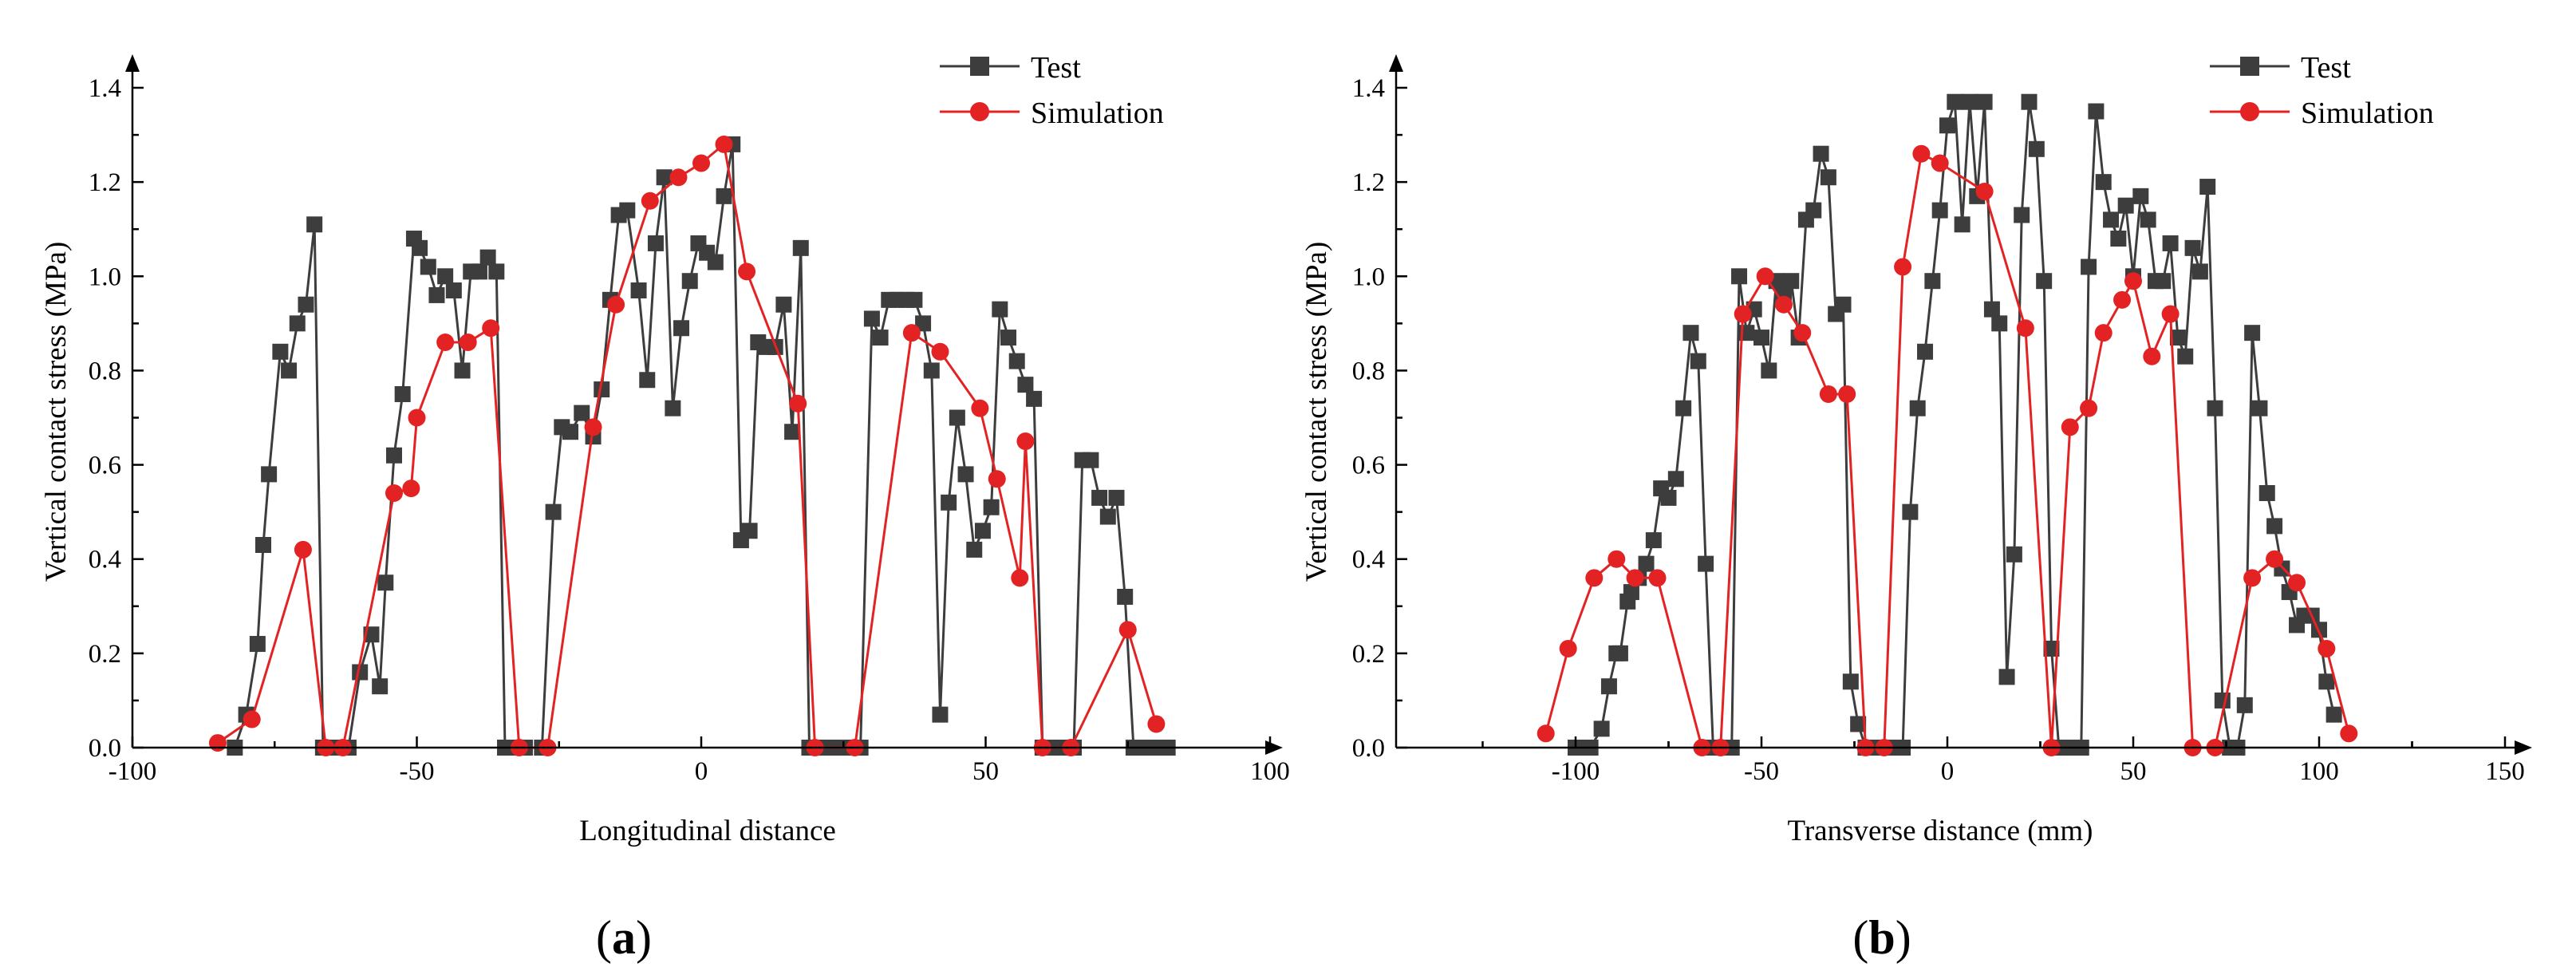 Image resolution: width=2576 pixels, height=979 pixels. I want to click on panel-b-x-tick-label: -50, so click(1762, 771).